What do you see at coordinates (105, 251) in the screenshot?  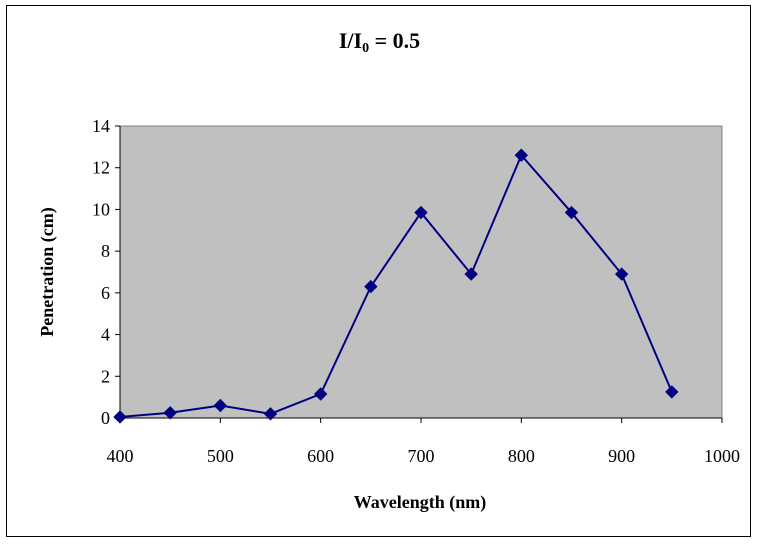 I see `y-tick-label: 8` at bounding box center [105, 251].